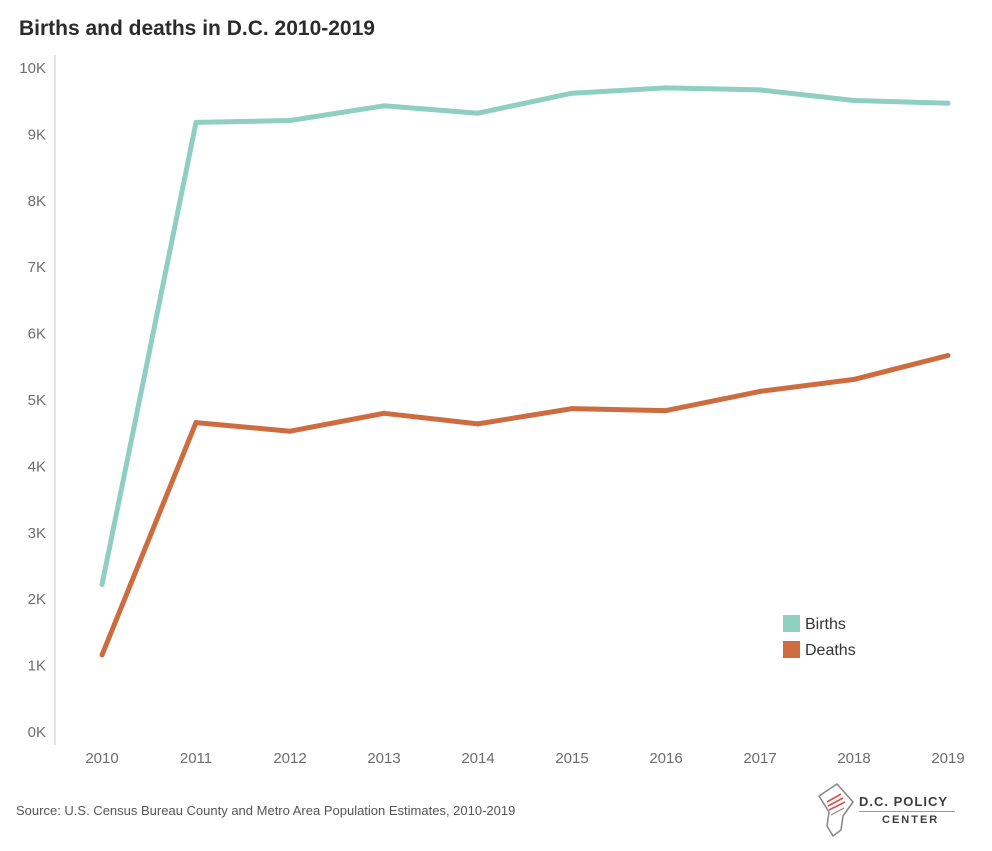 The width and height of the screenshot is (992, 851). I want to click on logo-divider, so click(907, 811).